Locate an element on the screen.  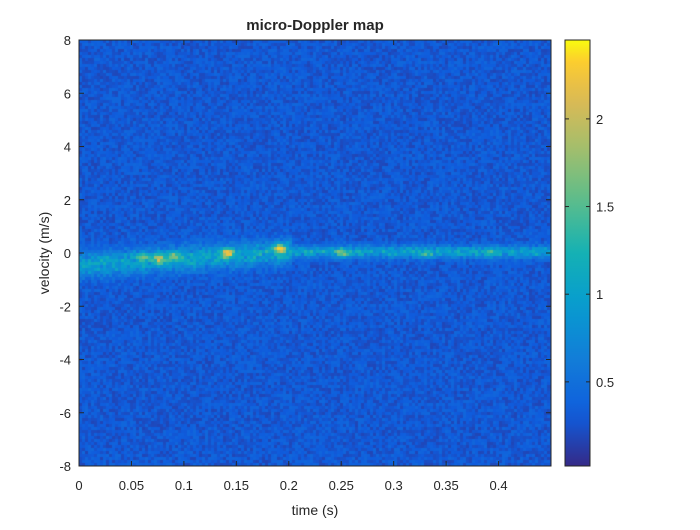
colorbar-tick-label: 1.5 is located at coordinates (605, 207).